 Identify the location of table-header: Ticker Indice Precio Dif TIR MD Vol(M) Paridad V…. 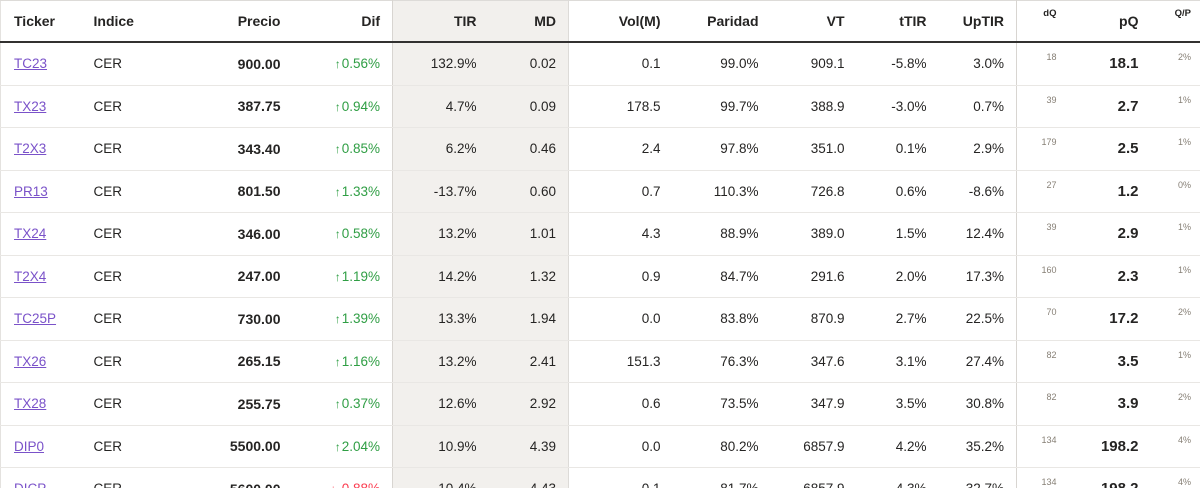
(600, 21).